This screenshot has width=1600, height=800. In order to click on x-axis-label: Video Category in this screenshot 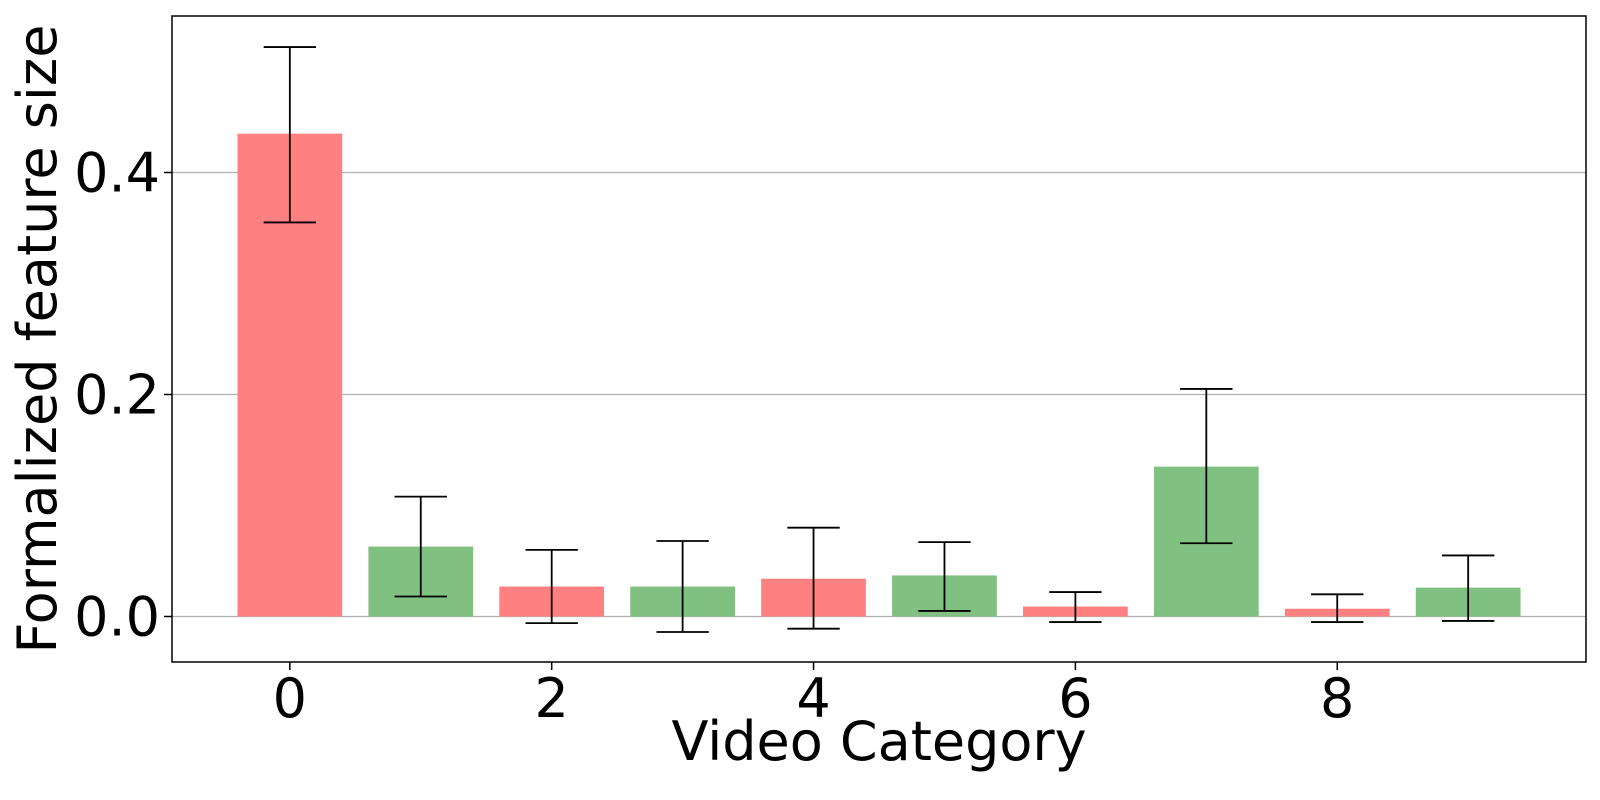, I will do `click(878, 741)`.